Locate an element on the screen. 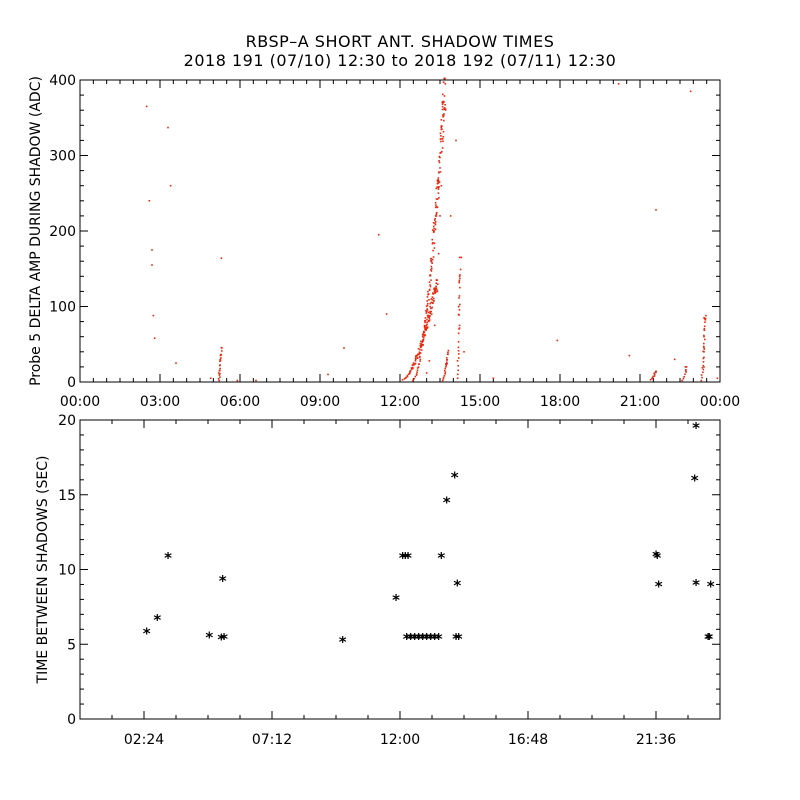 The image size is (800, 800). top-x-tick-label: 12:00 is located at coordinates (400, 402).